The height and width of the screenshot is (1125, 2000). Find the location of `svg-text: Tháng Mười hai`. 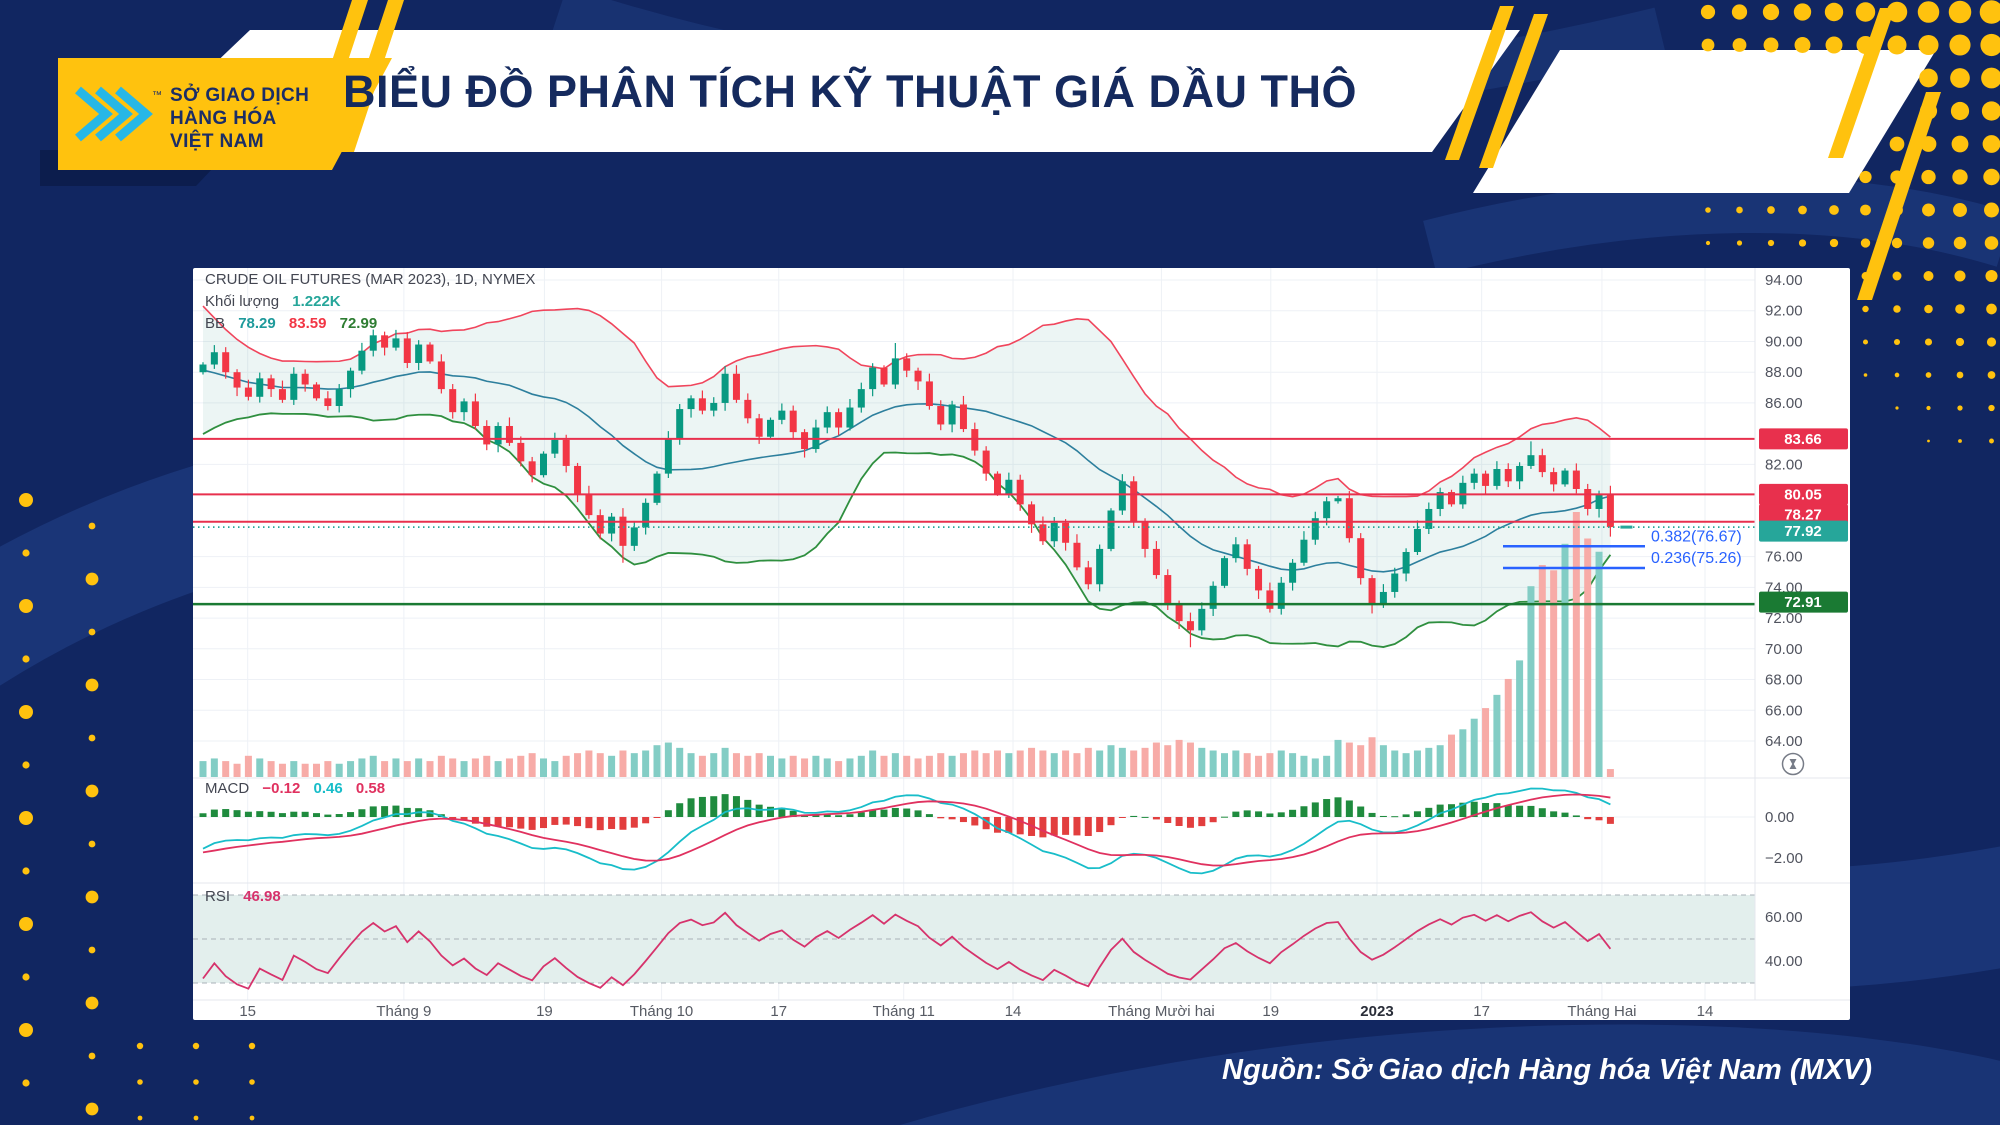

svg-text: Tháng Mười hai is located at coordinates (1161, 1011).